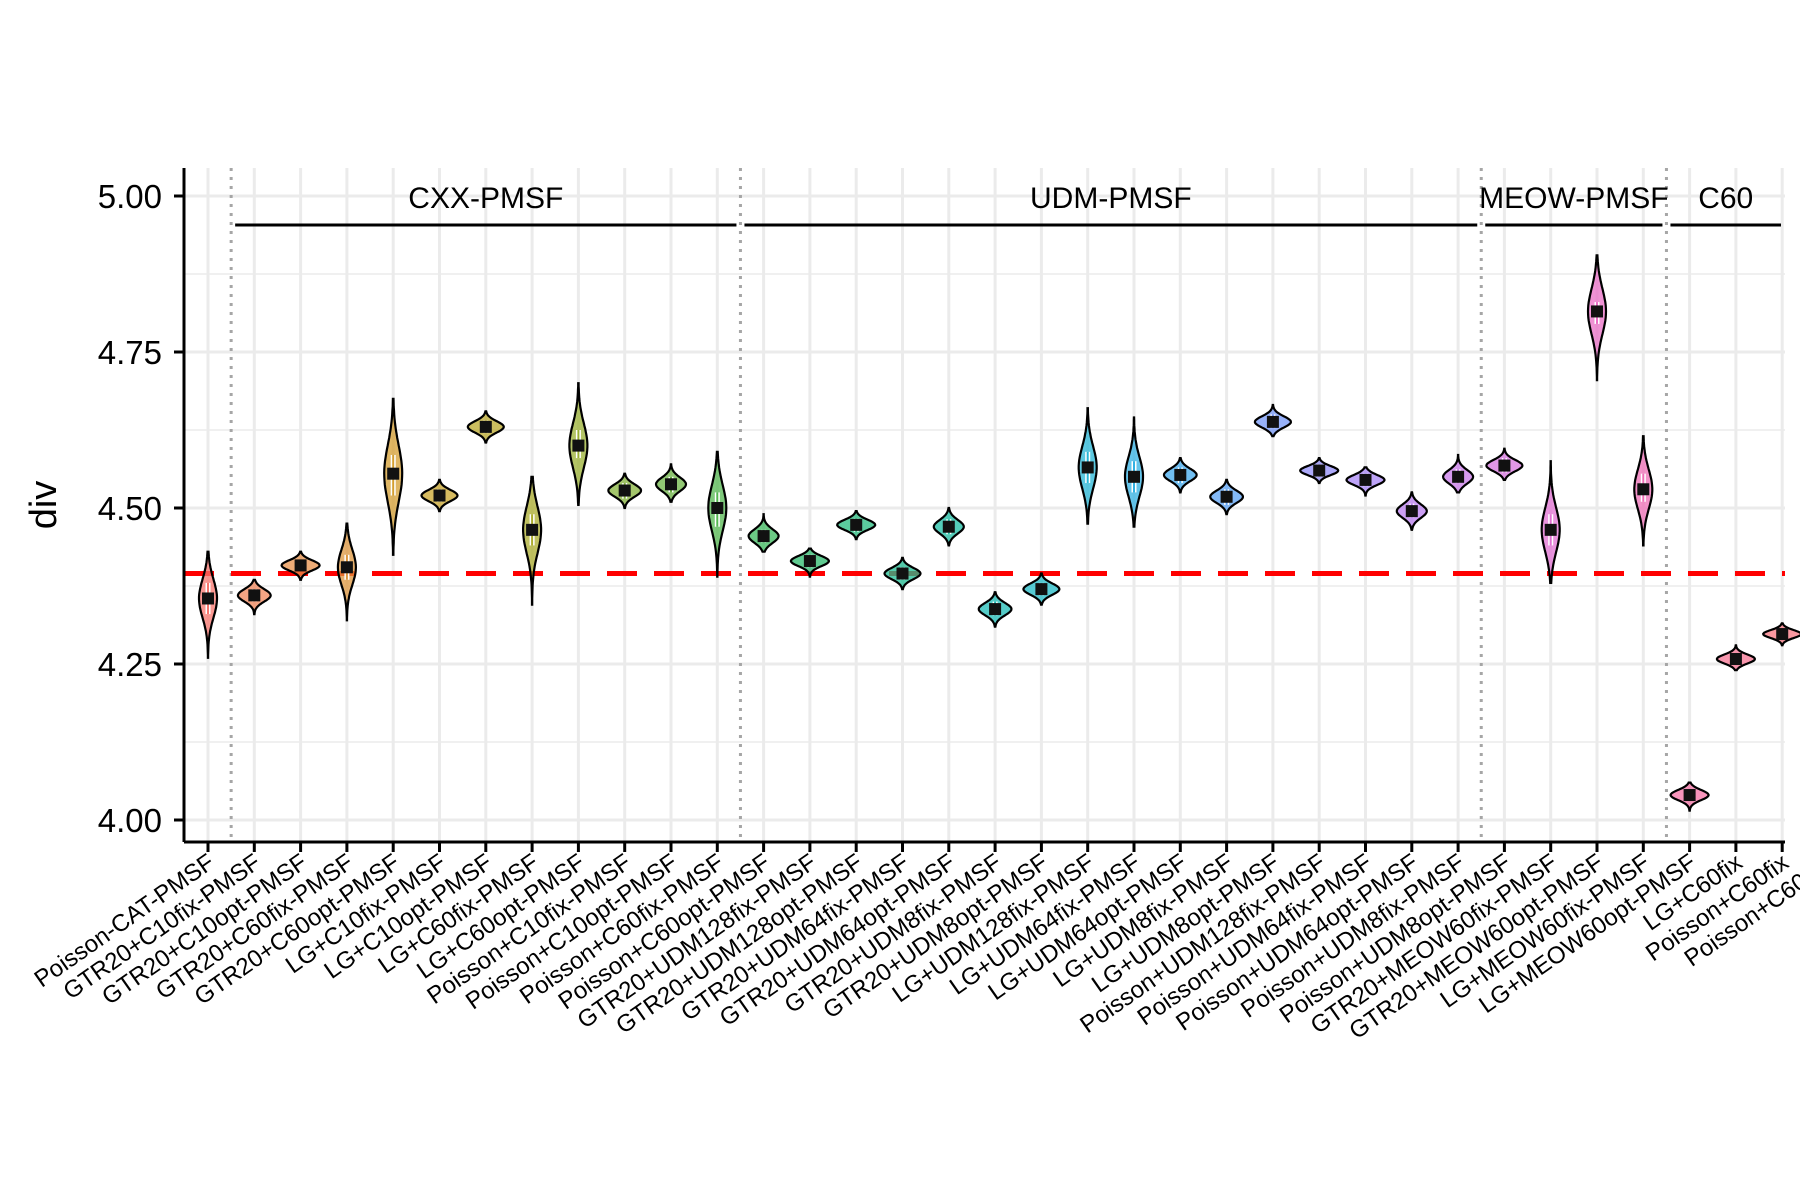  Describe the element at coordinates (1111, 198) in the screenshot. I see `group-label: UDM-PMSF` at that location.